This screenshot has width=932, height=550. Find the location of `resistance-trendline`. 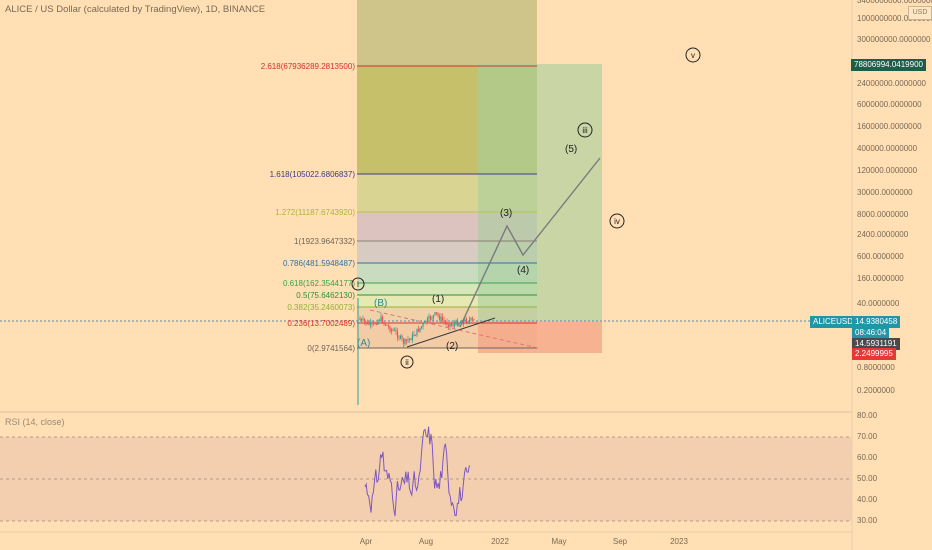

resistance-trendline is located at coordinates (454, 329).